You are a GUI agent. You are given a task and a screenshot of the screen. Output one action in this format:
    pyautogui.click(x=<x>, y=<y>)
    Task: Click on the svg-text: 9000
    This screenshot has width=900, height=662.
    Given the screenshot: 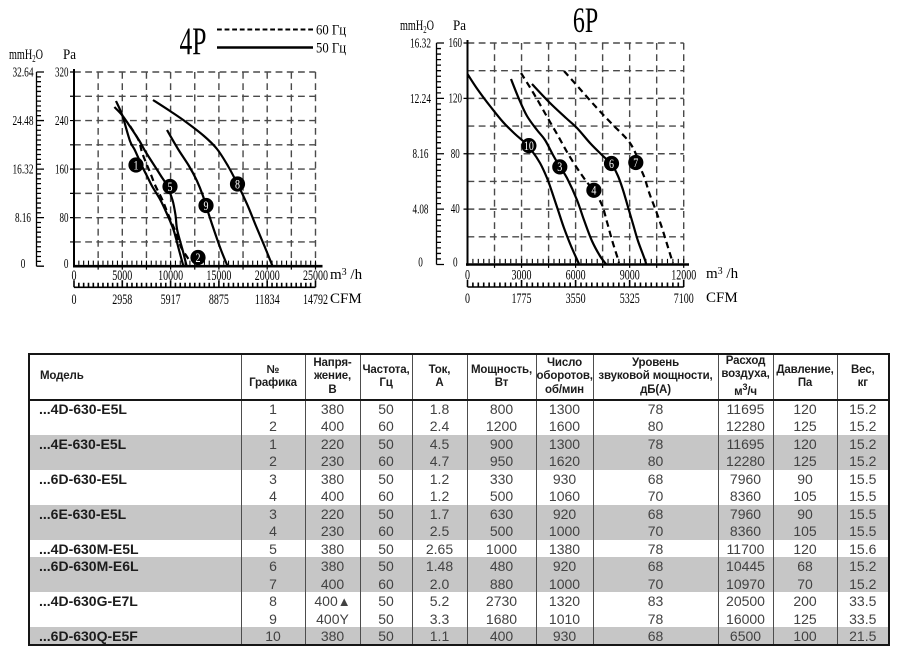 What is the action you would take?
    pyautogui.click(x=630, y=276)
    